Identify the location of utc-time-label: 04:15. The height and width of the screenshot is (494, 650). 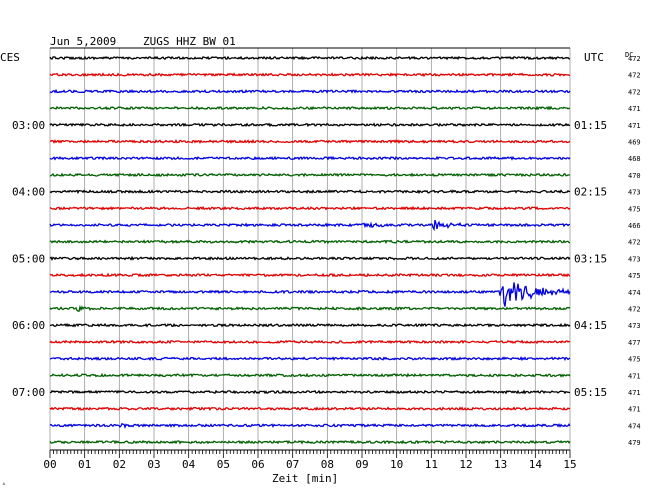
(590, 325).